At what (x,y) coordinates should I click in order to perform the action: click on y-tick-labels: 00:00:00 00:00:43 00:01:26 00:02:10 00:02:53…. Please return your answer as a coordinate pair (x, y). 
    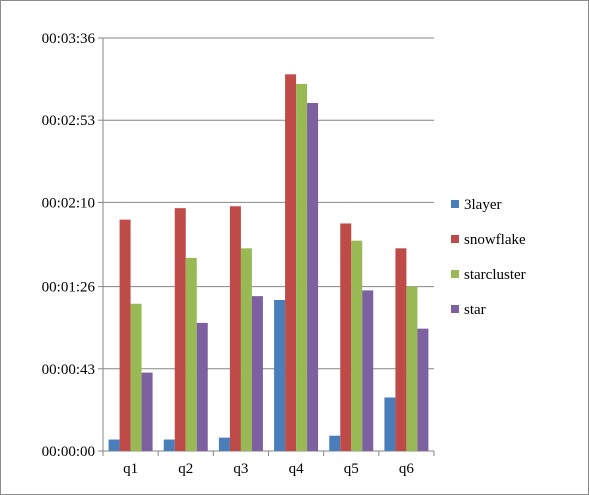
    Looking at the image, I should click on (69, 245).